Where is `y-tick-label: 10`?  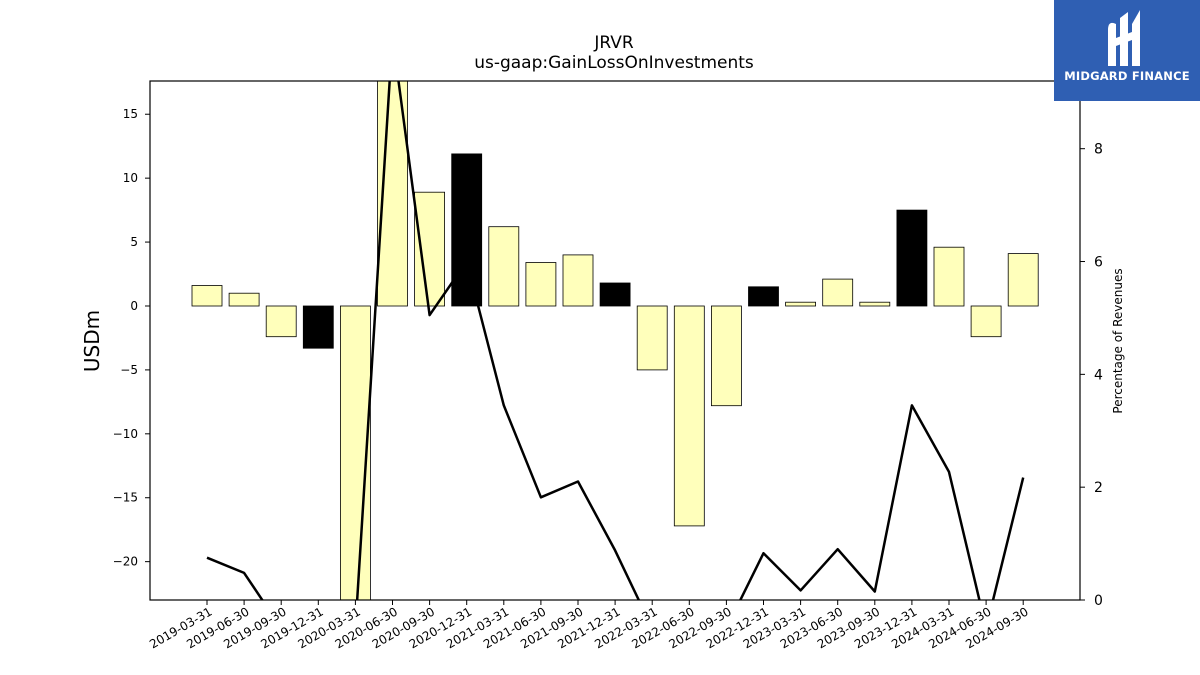
y-tick-label: 10 is located at coordinates (130, 178).